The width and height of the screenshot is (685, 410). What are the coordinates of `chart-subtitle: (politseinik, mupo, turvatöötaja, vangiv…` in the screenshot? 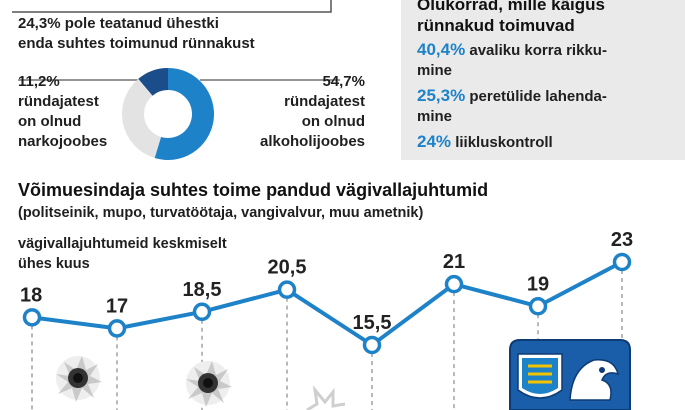 It's located at (221, 213).